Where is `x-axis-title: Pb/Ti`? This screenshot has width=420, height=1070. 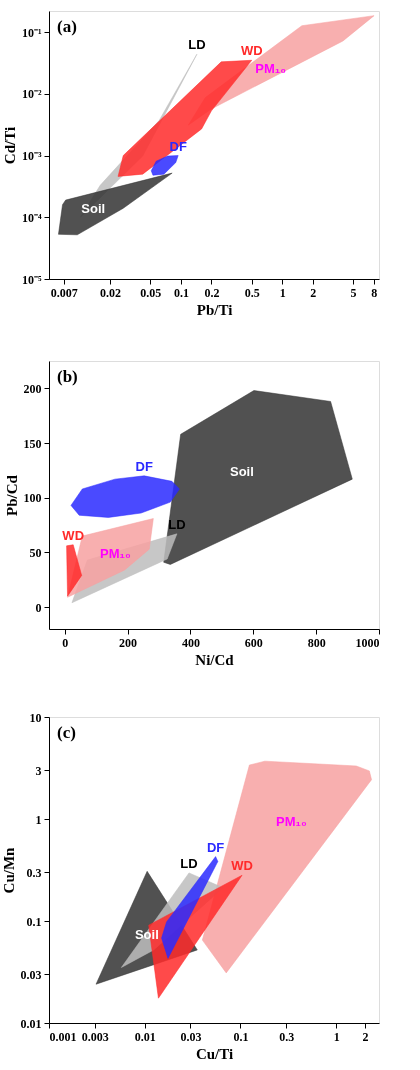 x-axis-title: Pb/Ti is located at coordinates (214, 309).